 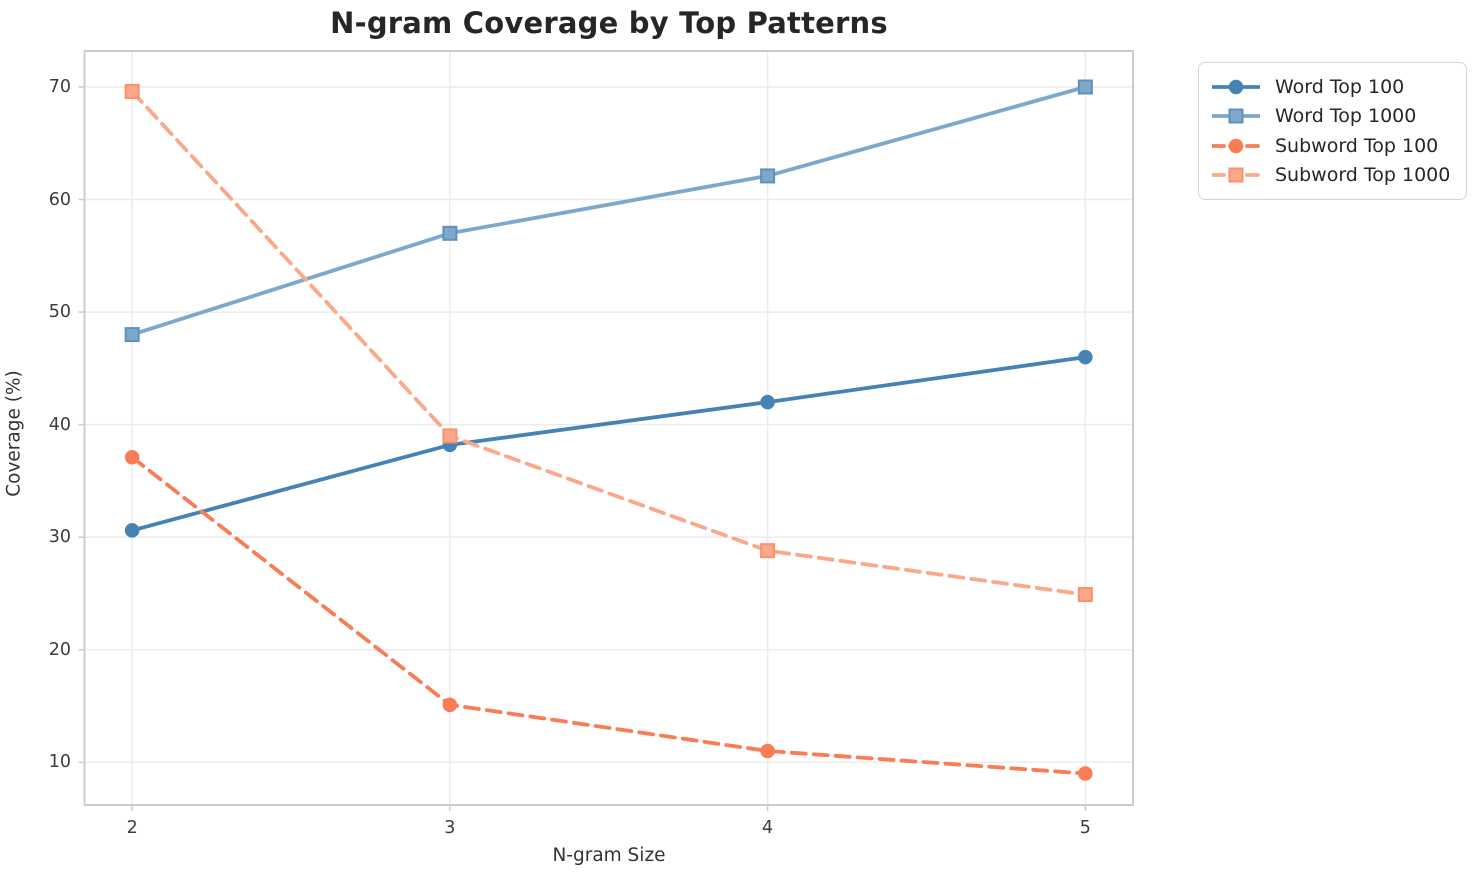 I want to click on y-axis-label: Coverage (%), so click(x=14, y=433).